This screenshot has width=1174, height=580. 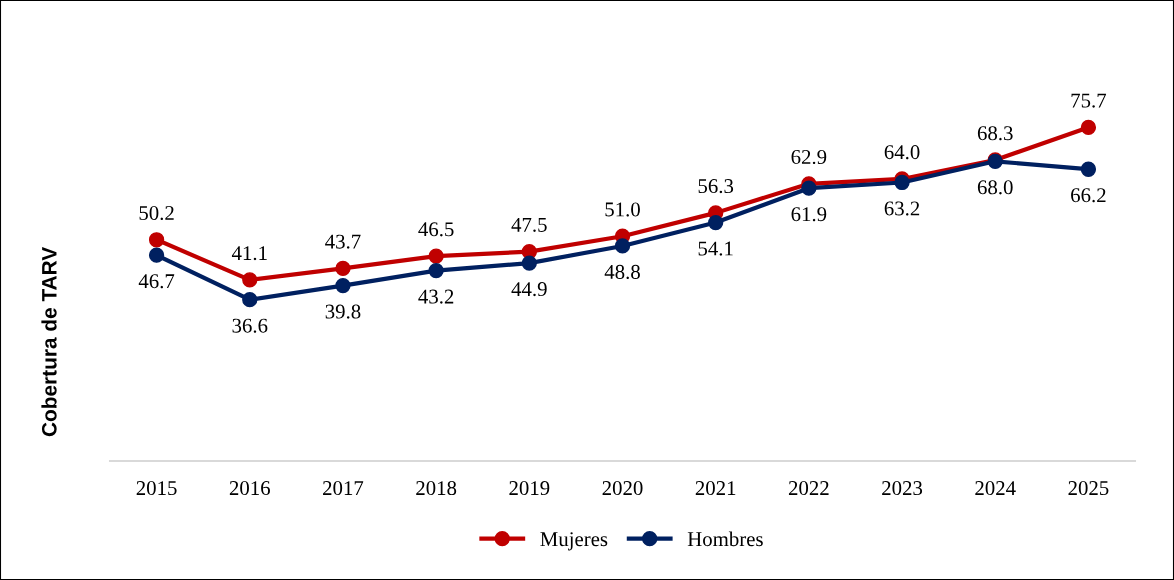 What do you see at coordinates (1089, 100) in the screenshot?
I see `data-label: 75.7` at bounding box center [1089, 100].